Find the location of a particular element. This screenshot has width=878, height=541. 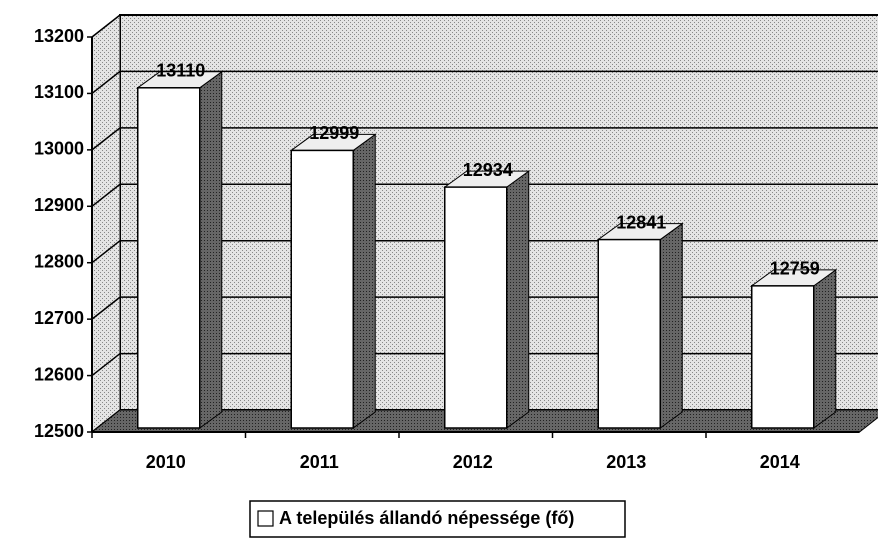

y-tick-label: 12600 is located at coordinates (59, 374).